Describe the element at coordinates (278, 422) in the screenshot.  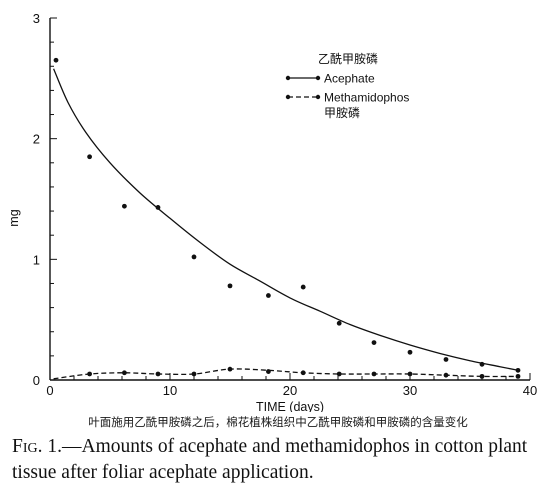
I see `chinese-caption: 叶面施用乙酰甲胺磷之后，棉花植株组织中乙酰甲胺磷和甲胺磷的含量变化` at that location.